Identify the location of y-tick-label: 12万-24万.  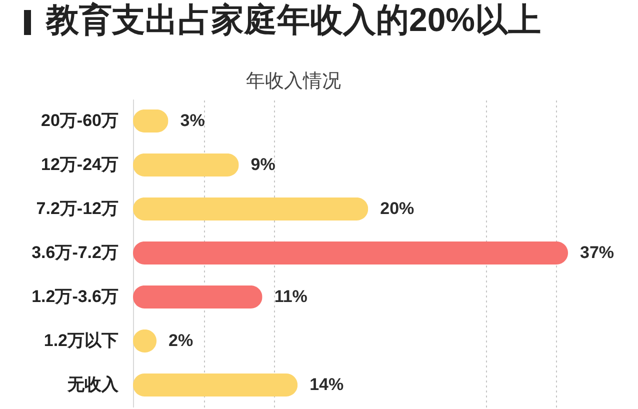
(79, 164).